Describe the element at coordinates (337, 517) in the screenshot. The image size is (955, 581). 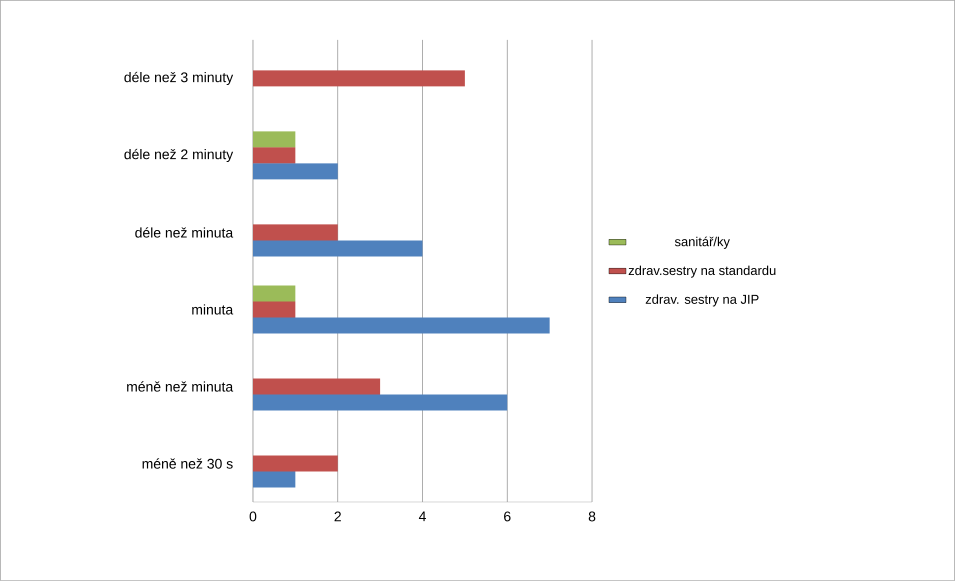
I see `x-tick-label: 2` at that location.